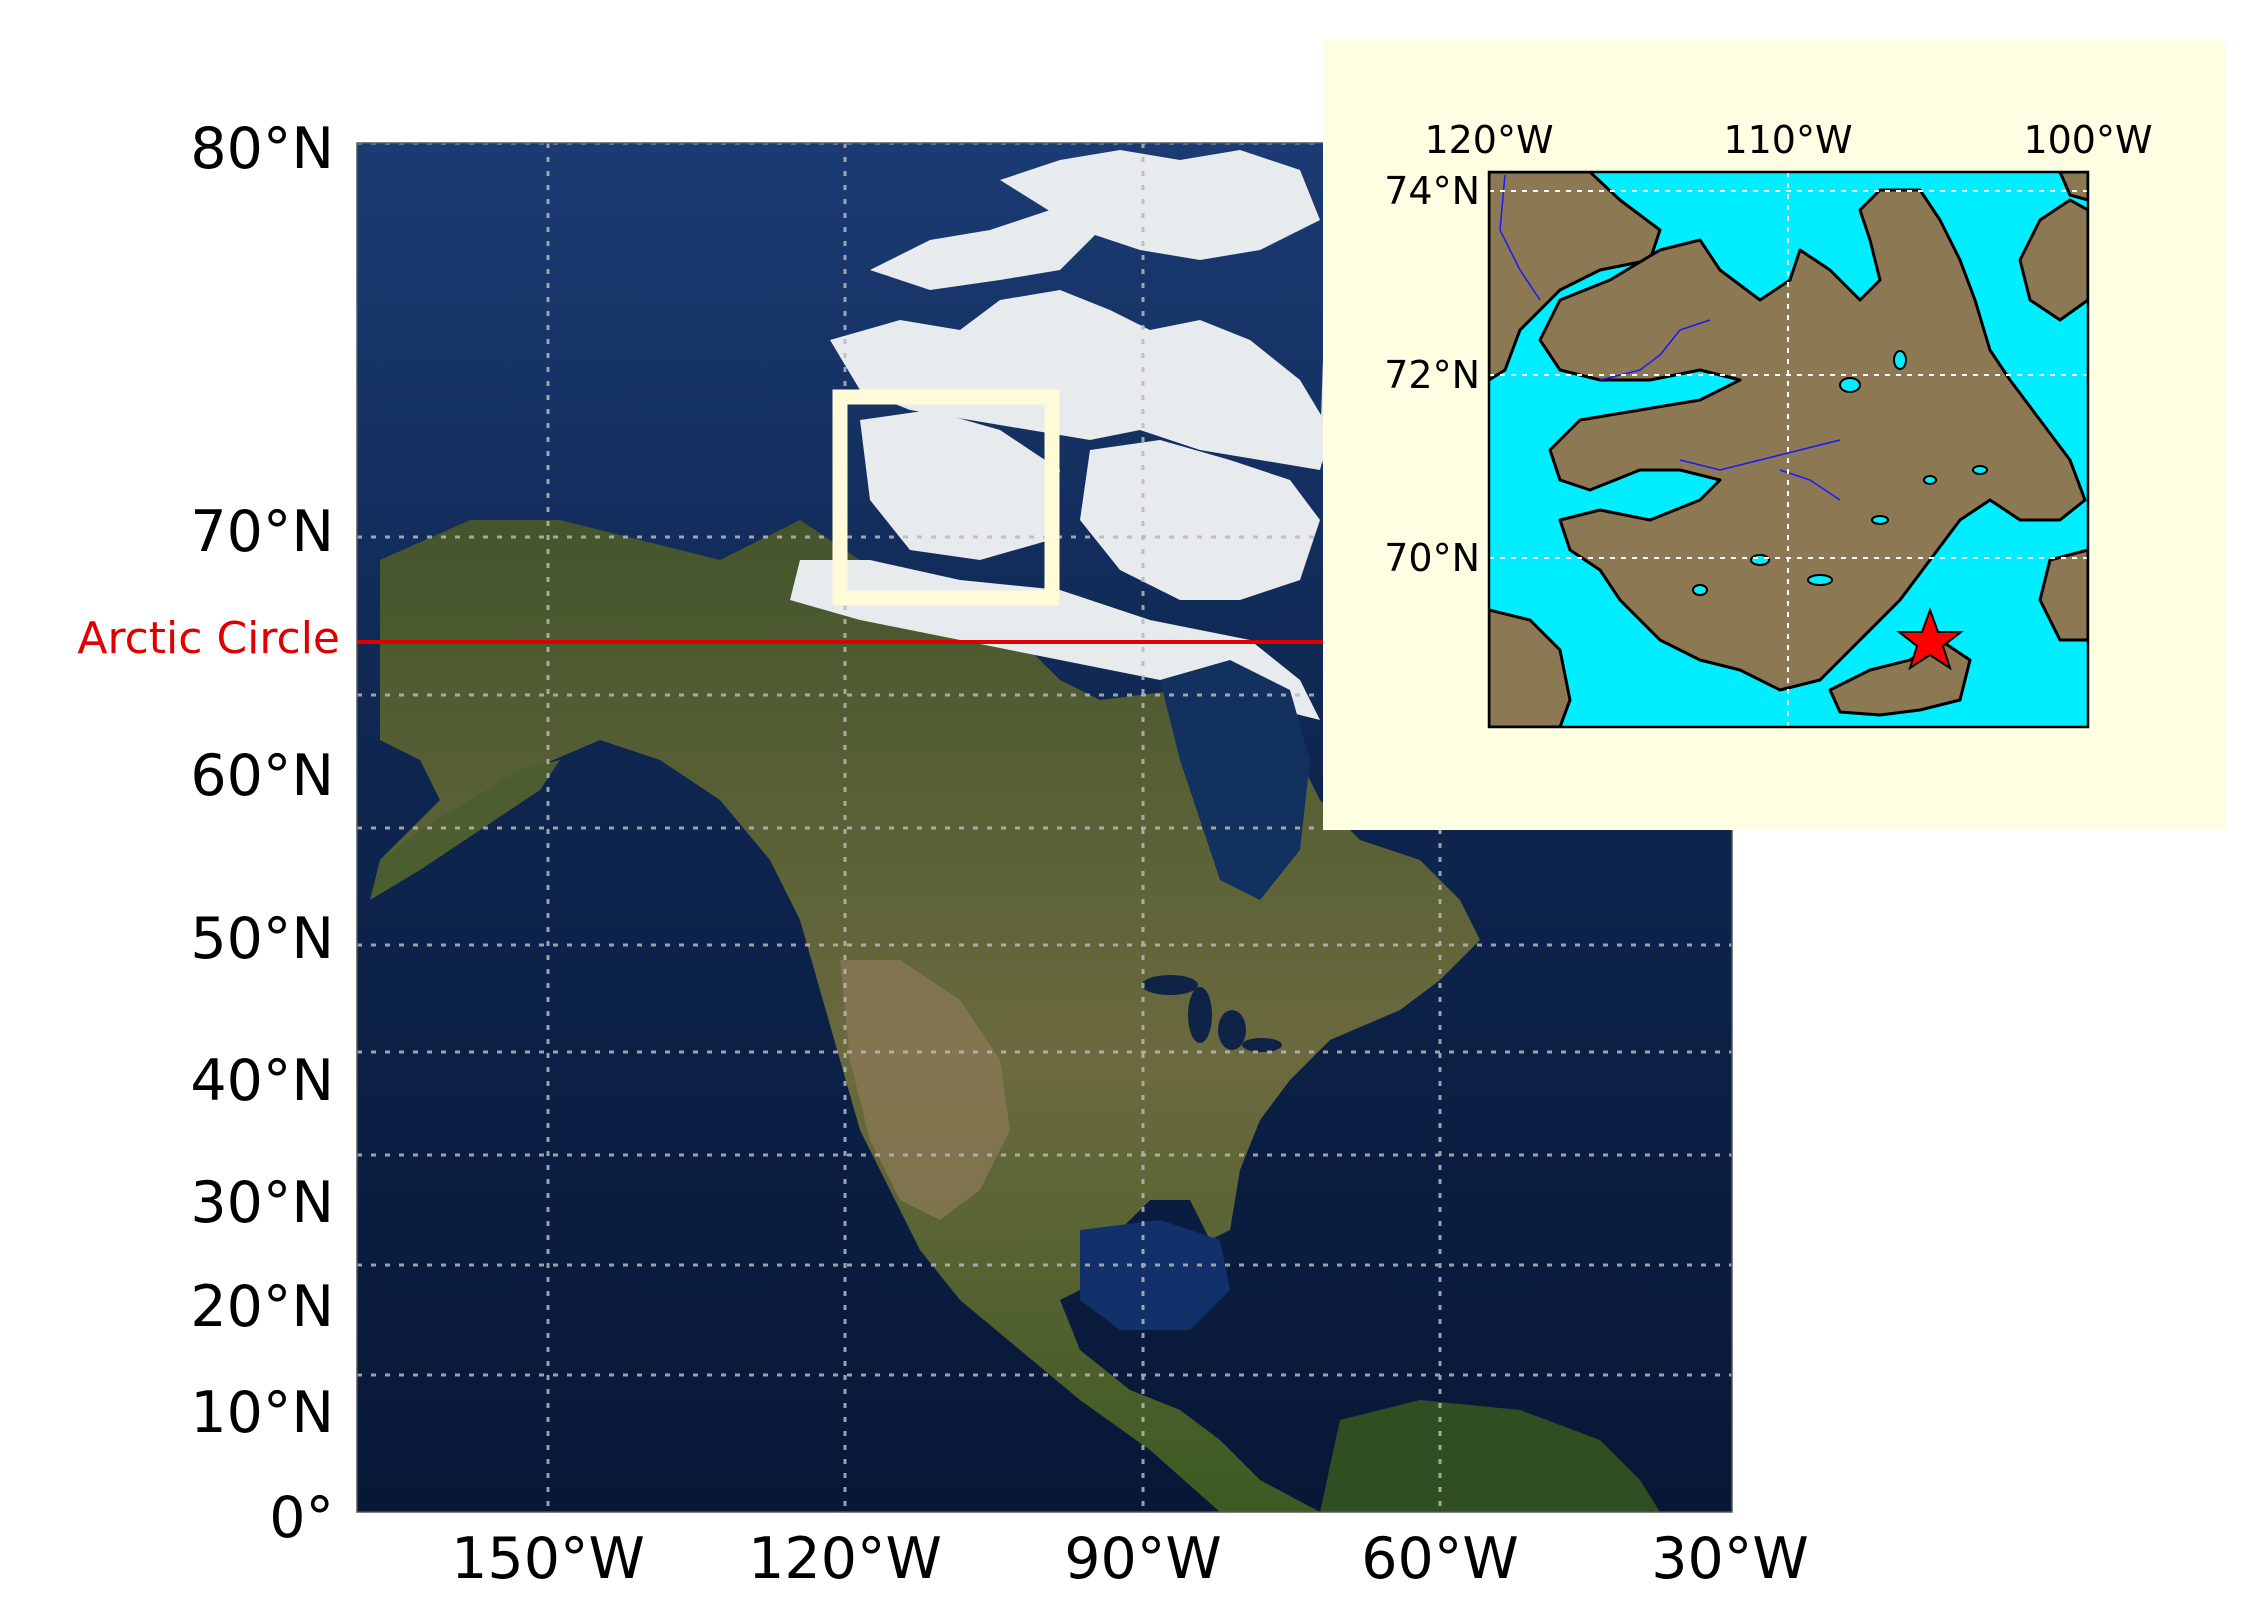 This screenshot has height=1616, width=2256. What do you see at coordinates (1930, 639) in the screenshot?
I see `location-star-icon` at bounding box center [1930, 639].